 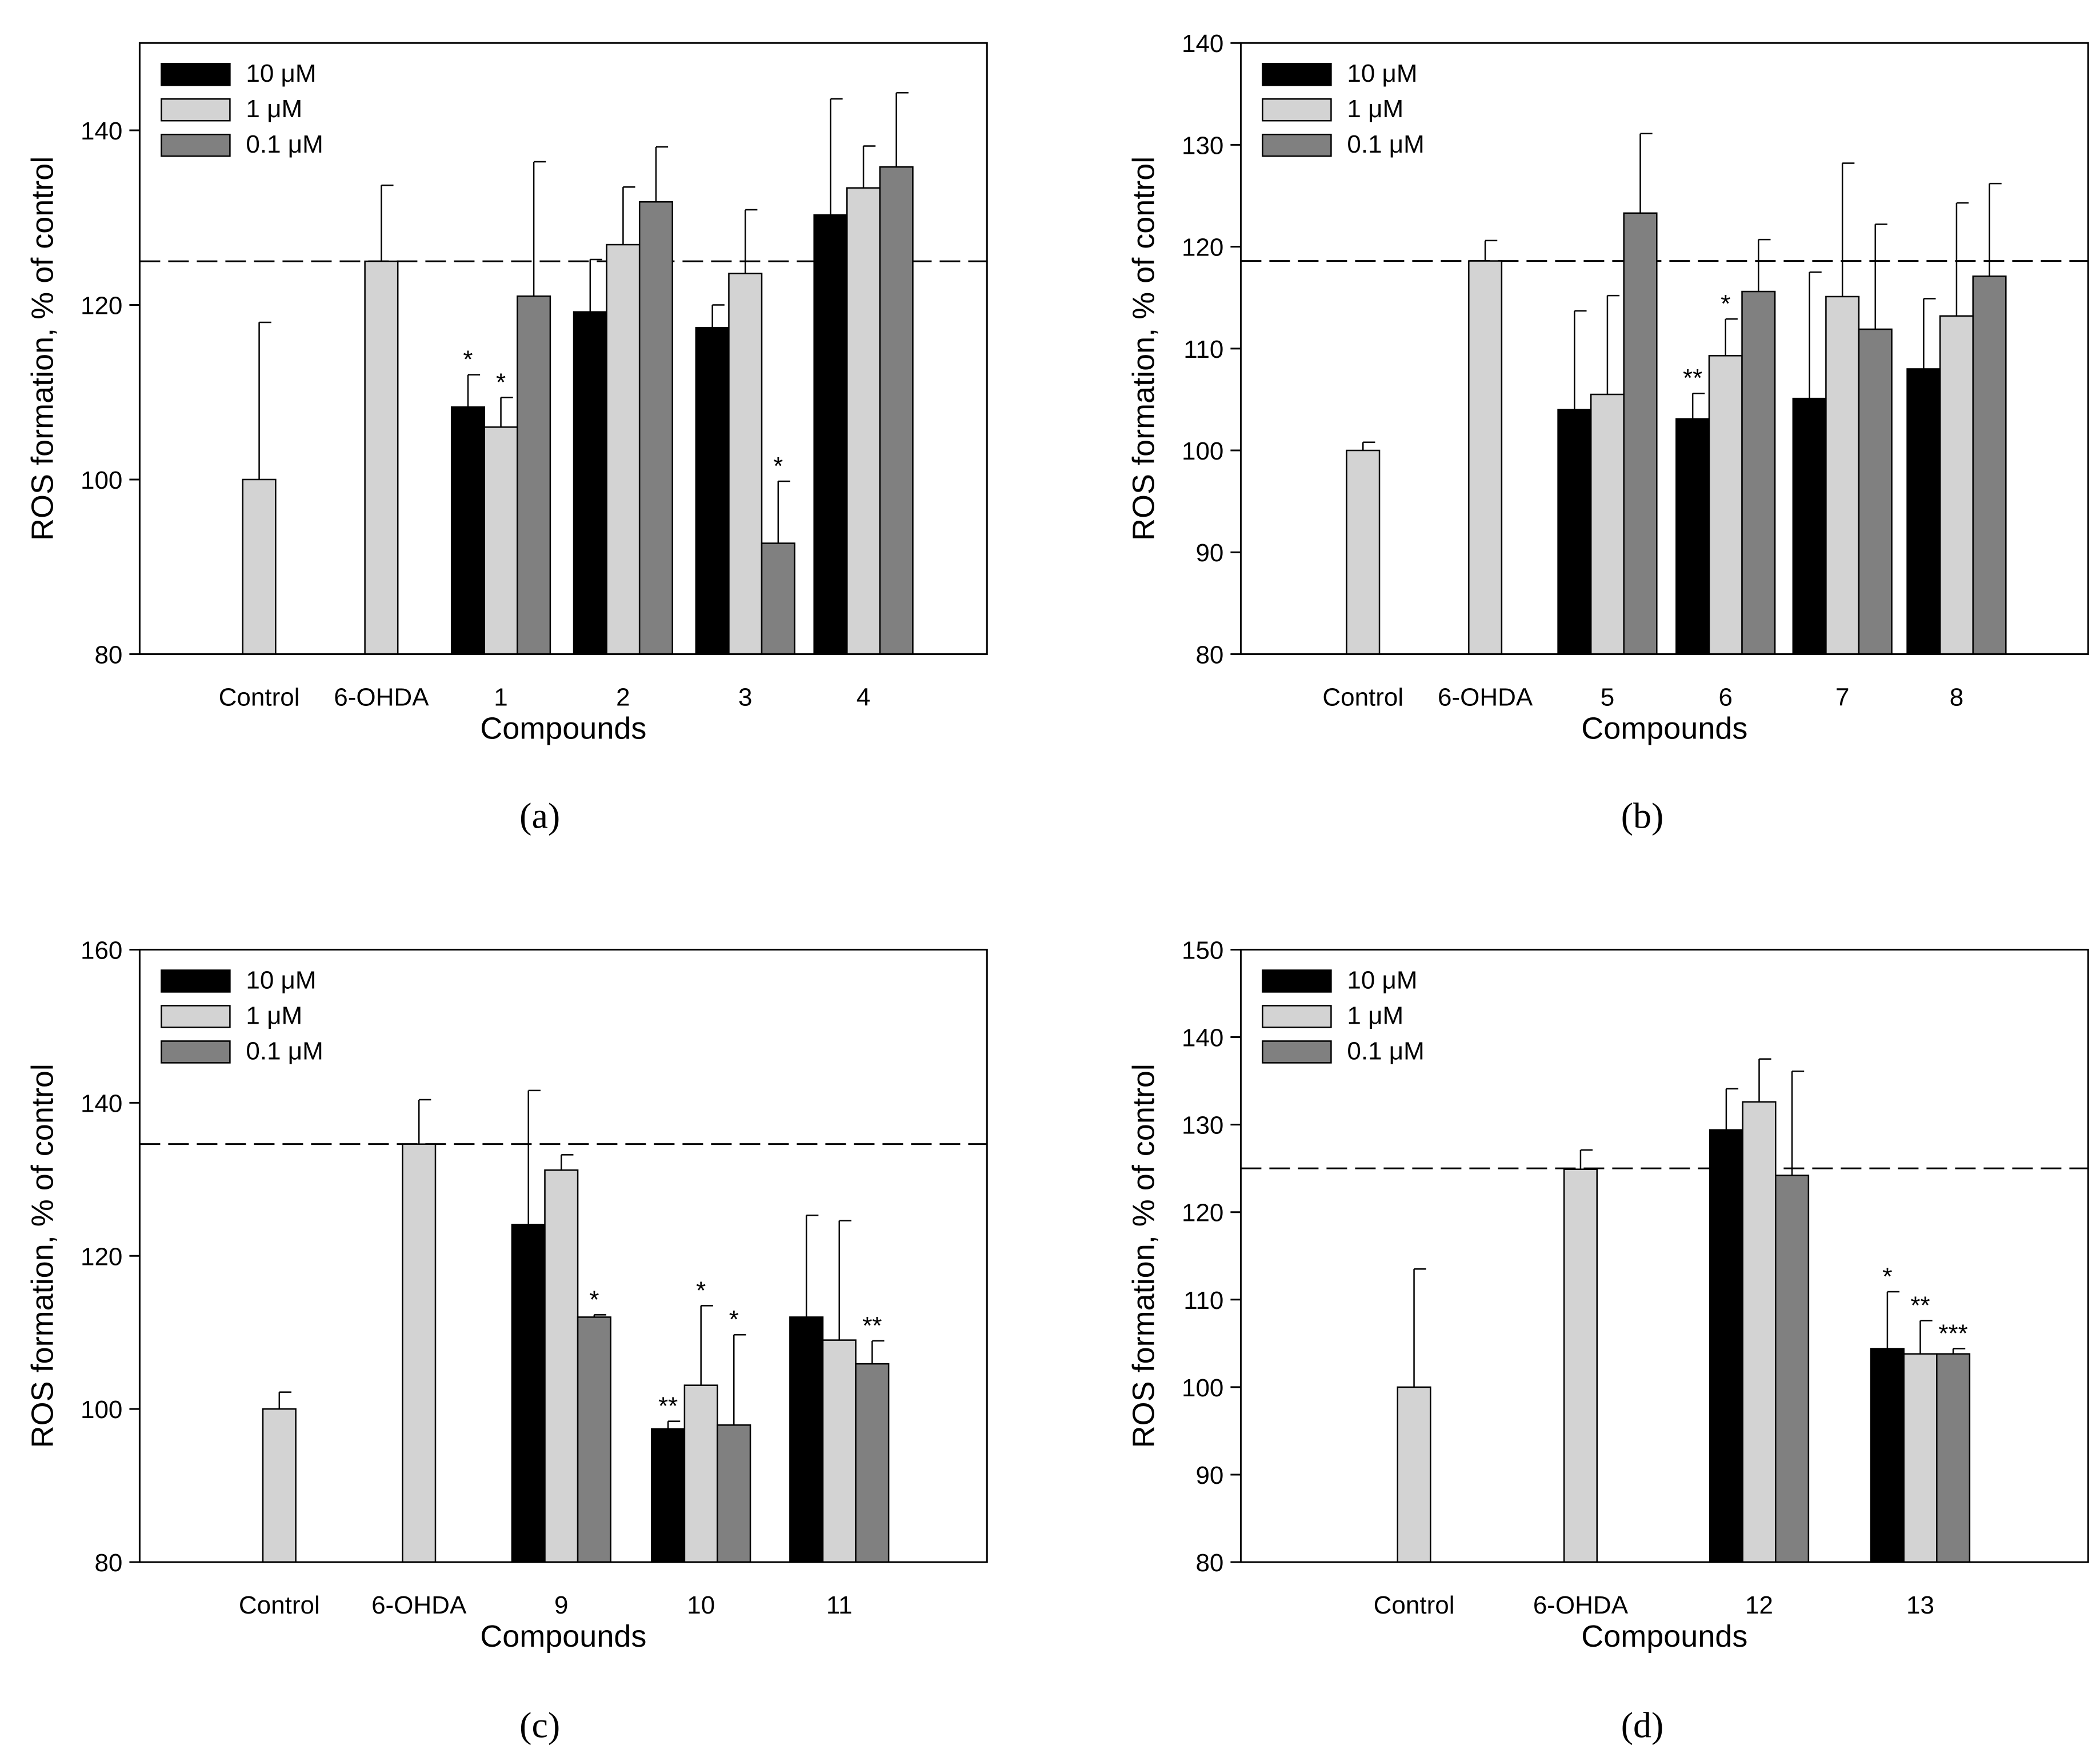 What do you see at coordinates (839, 1605) in the screenshot?
I see `x-tick-label: 11` at bounding box center [839, 1605].